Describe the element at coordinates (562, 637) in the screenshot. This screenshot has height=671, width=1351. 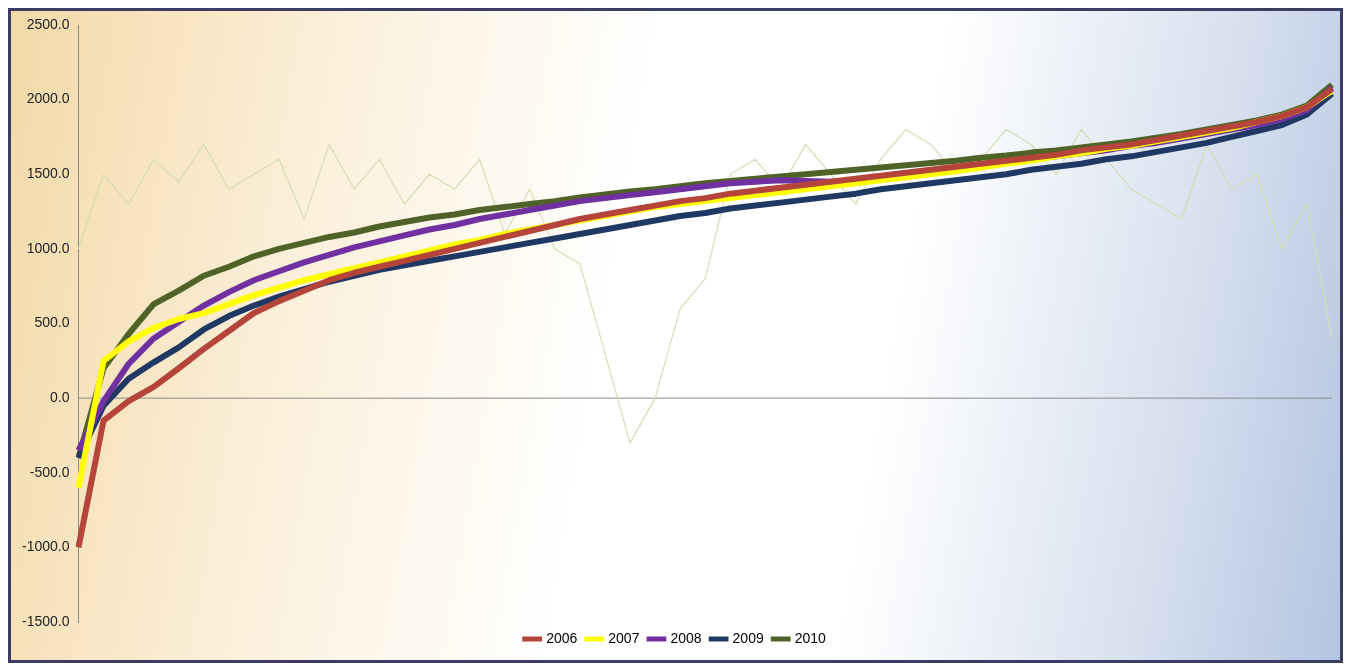
I see `legend-label: 2006` at that location.